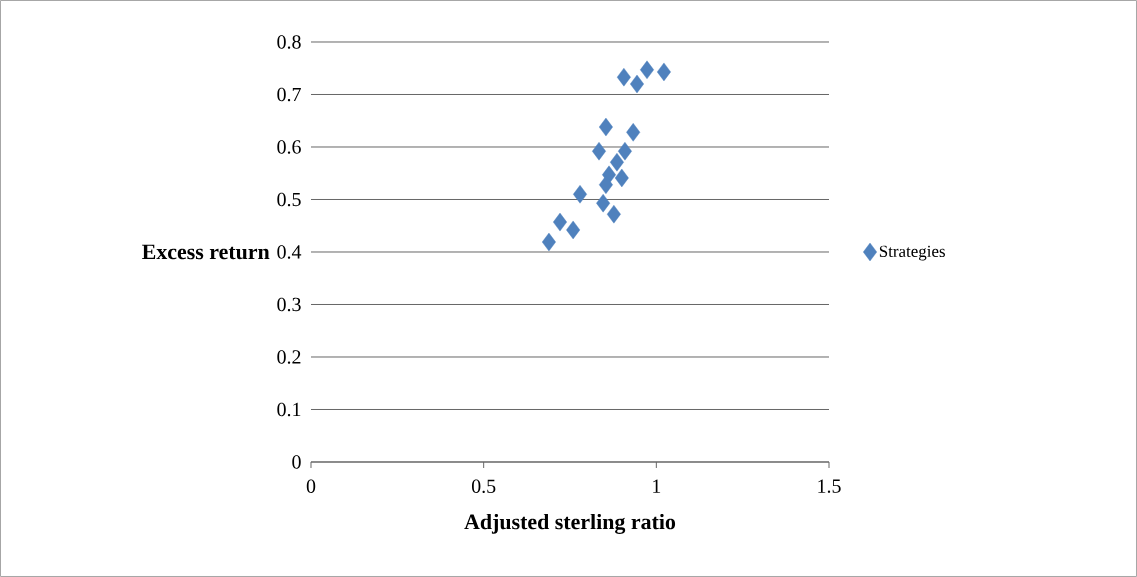  What do you see at coordinates (206, 252) in the screenshot?
I see `y-axis-title: Excess return` at bounding box center [206, 252].